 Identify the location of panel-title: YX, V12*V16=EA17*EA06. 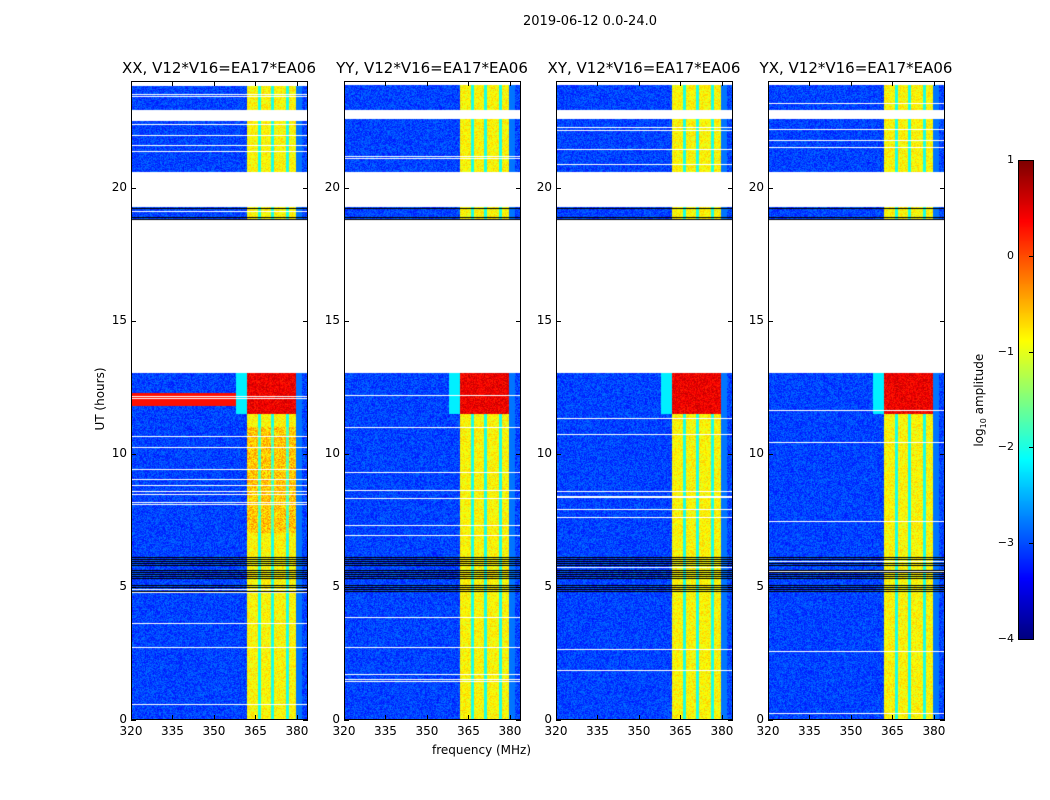
(856, 68).